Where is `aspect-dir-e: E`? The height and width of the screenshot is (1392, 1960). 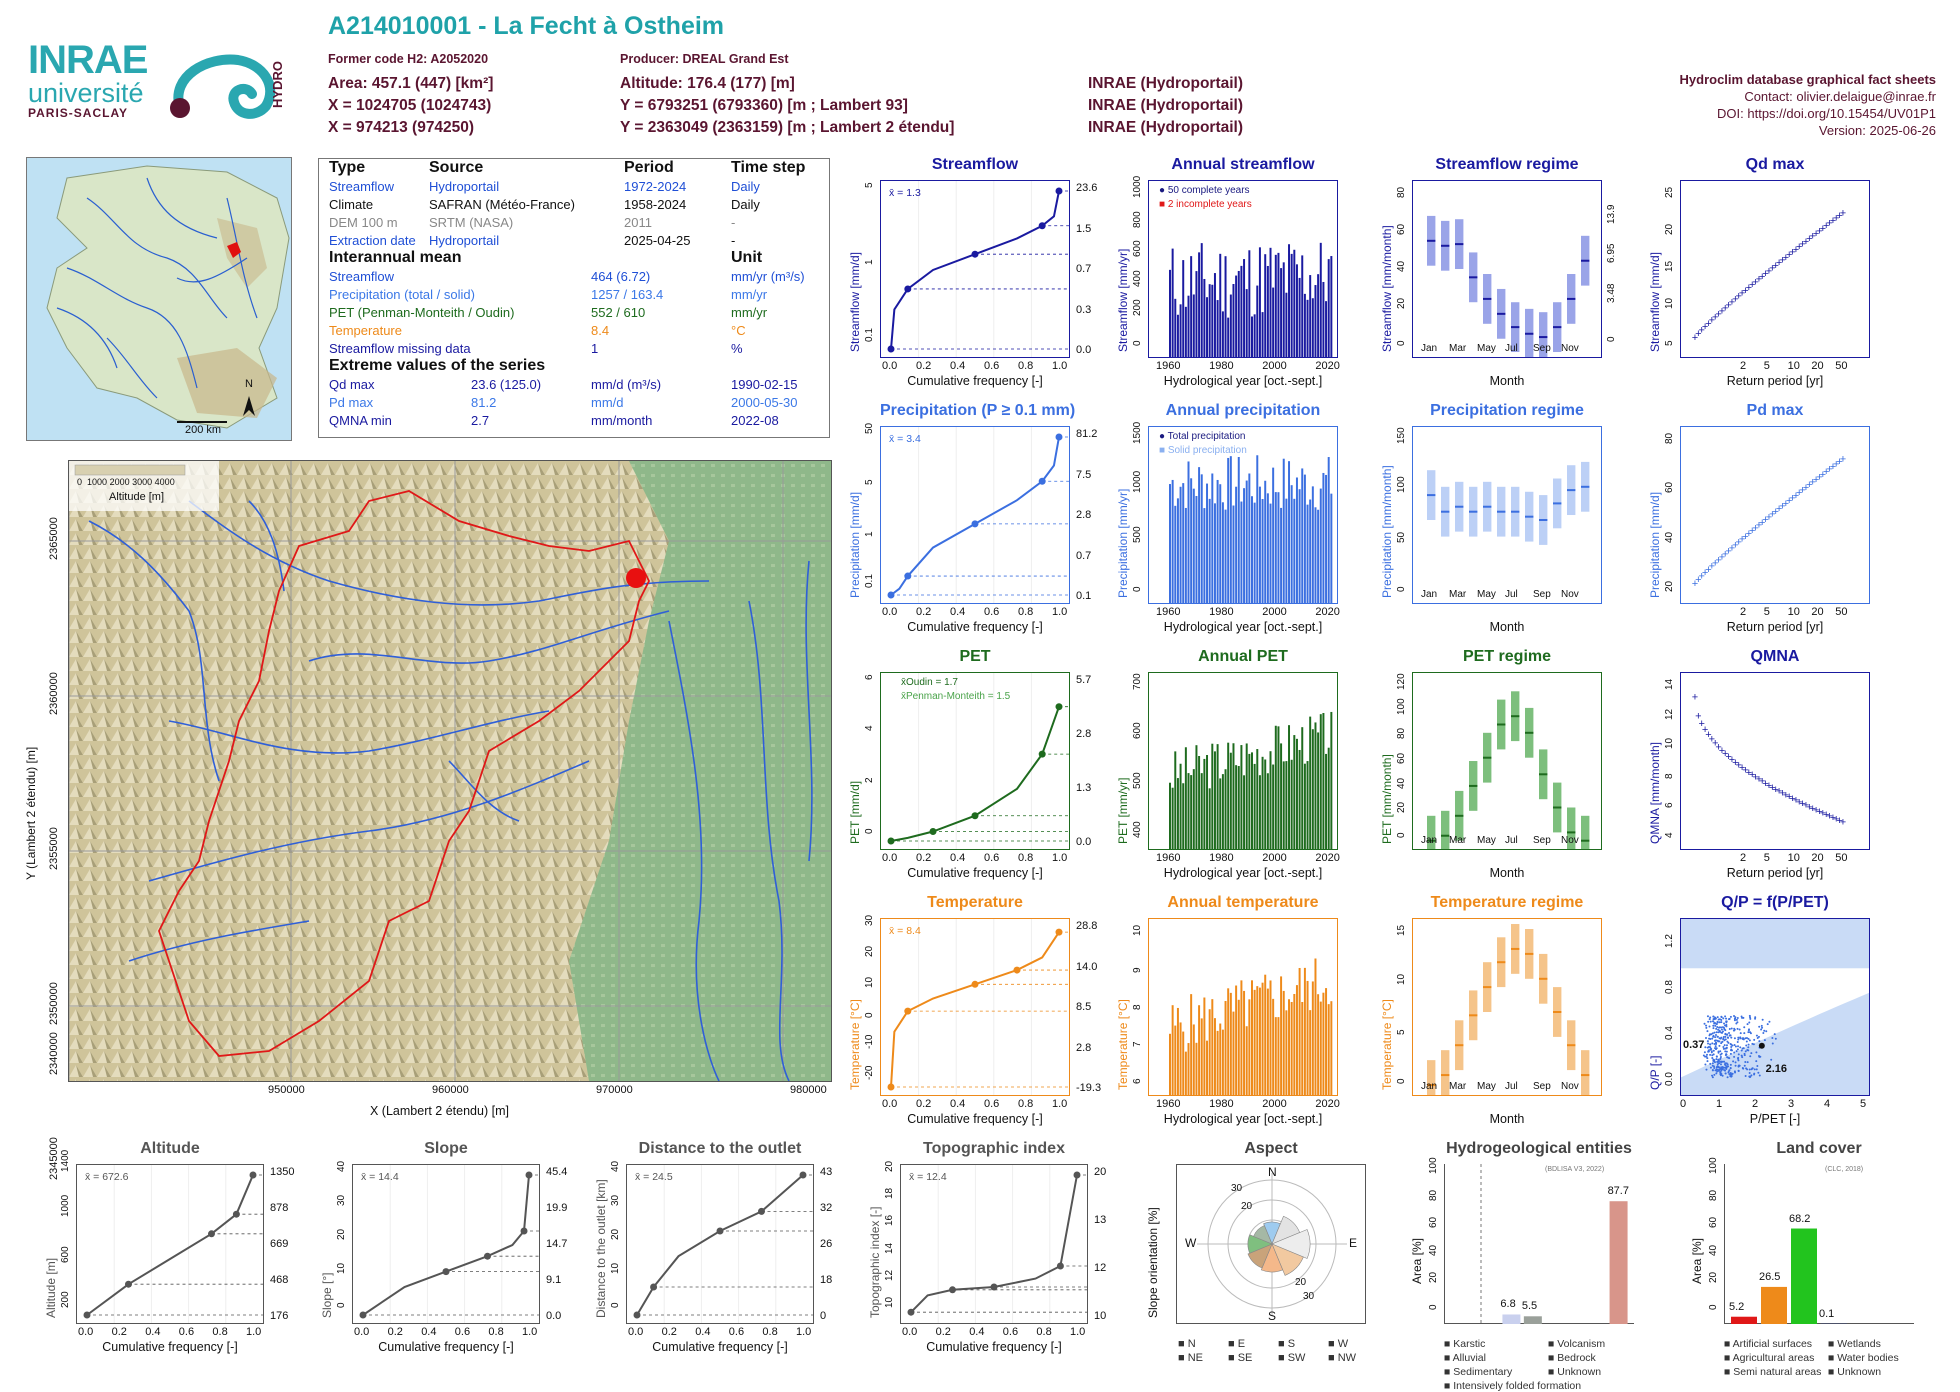
aspect-dir-e: E is located at coordinates (1353, 1243).